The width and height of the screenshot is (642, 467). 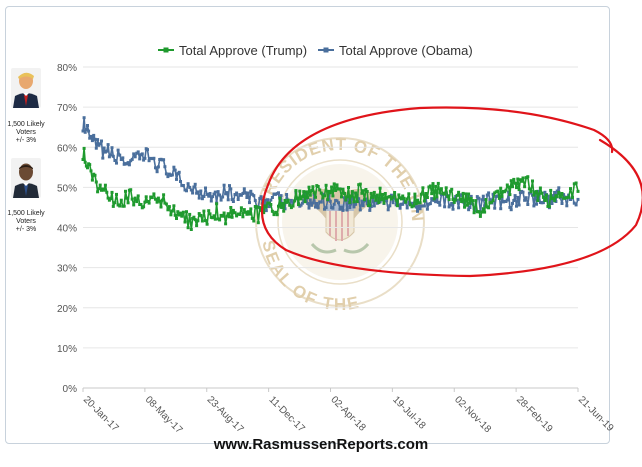 What do you see at coordinates (406, 50) in the screenshot?
I see `legend-label-obama: Total Approve (Obama)` at bounding box center [406, 50].